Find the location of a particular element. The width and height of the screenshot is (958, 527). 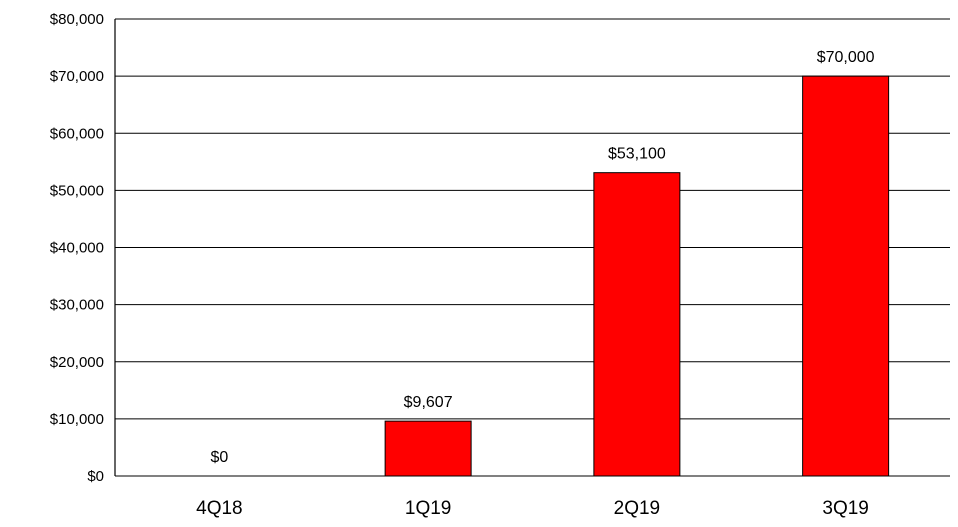

x-axis-tick-labels: 4Q18 1Q19 2Q19 3Q19 is located at coordinates (532, 508).